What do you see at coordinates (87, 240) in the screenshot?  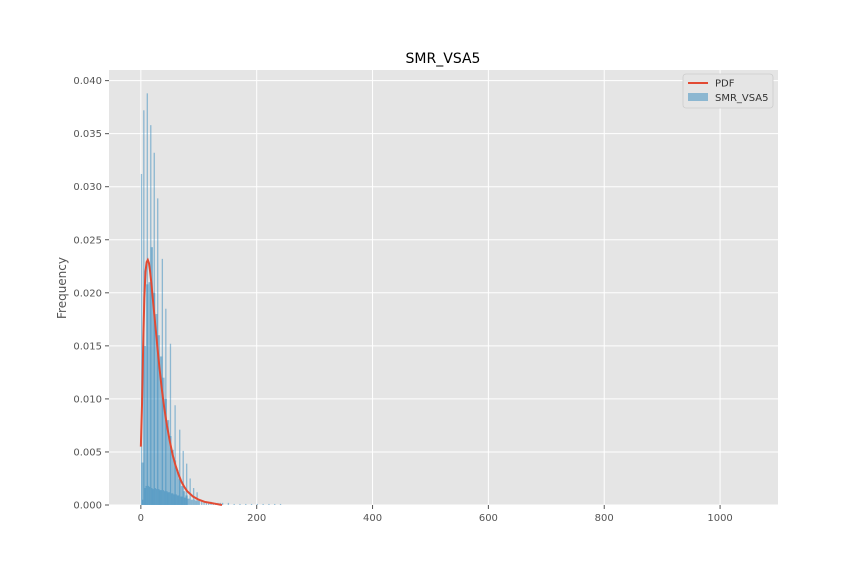 I see `y-tick-label: 0.025` at bounding box center [87, 240].